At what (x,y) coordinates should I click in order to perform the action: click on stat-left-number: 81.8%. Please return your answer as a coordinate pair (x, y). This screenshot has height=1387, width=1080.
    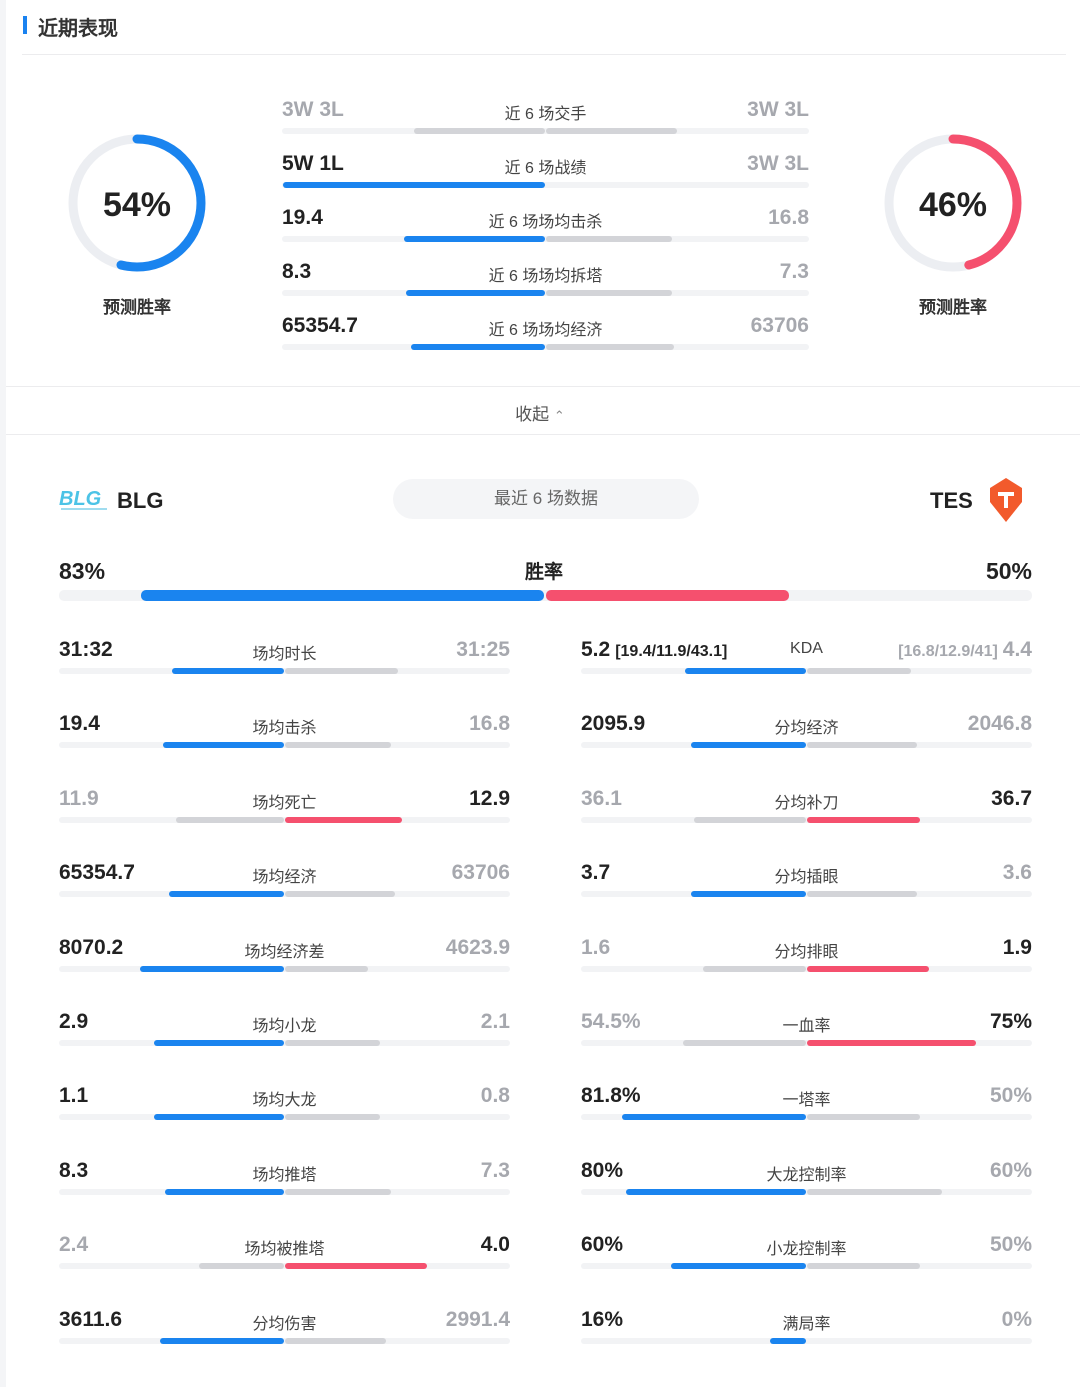
    Looking at the image, I should click on (611, 1096).